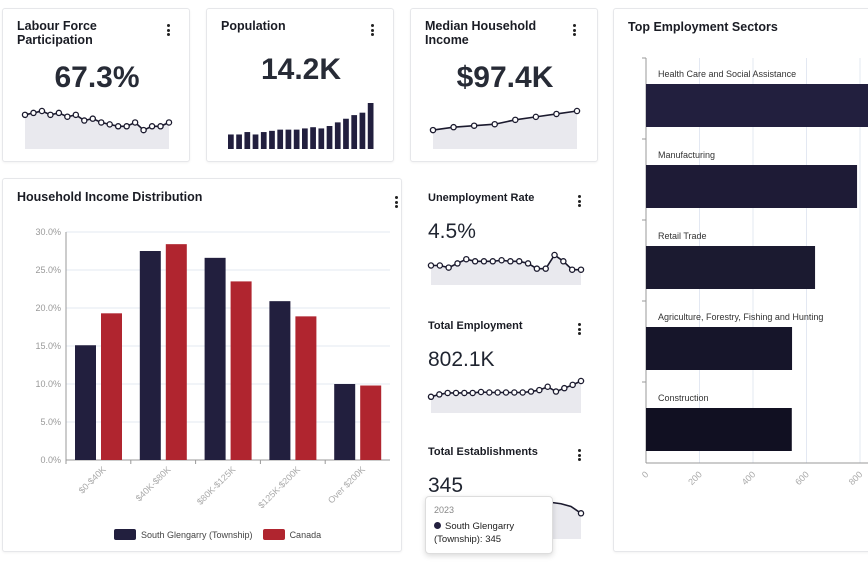 Image resolution: width=868 pixels, height=564 pixels. What do you see at coordinates (802, 478) in the screenshot?
I see `x-tick-label: 600` at bounding box center [802, 478].